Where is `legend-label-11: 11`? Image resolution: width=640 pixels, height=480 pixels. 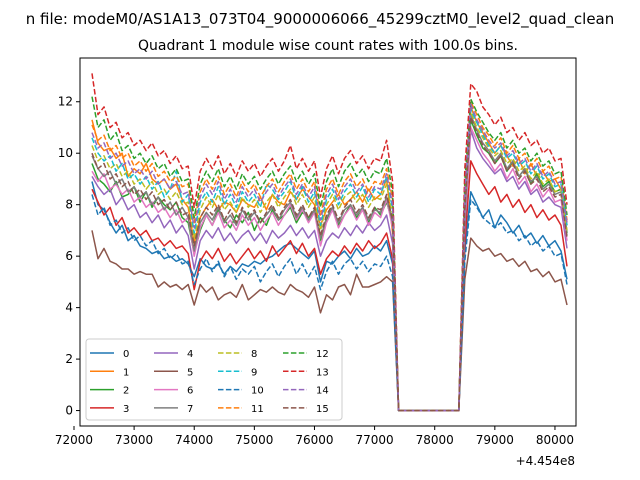 legend-label-11: 11 is located at coordinates (257, 409).